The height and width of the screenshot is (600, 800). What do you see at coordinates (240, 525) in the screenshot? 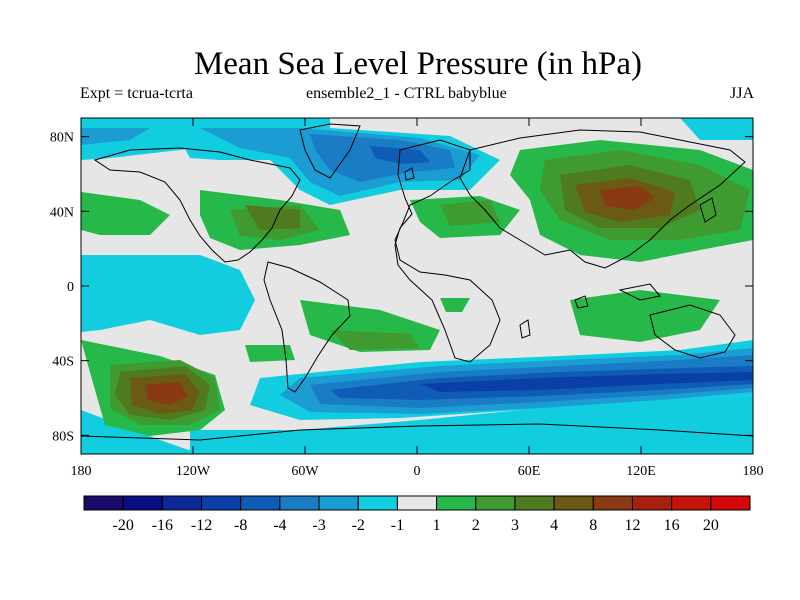
I see `colorbar-label: -8` at bounding box center [240, 525].